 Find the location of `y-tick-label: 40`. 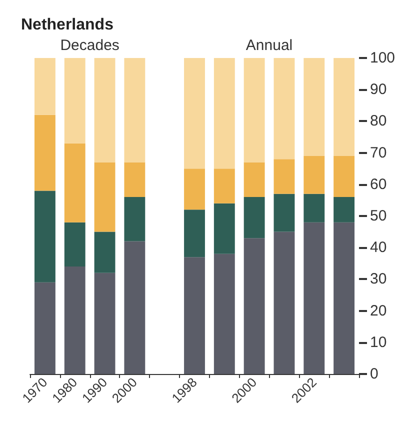

y-tick-label: 40 is located at coordinates (378, 247).